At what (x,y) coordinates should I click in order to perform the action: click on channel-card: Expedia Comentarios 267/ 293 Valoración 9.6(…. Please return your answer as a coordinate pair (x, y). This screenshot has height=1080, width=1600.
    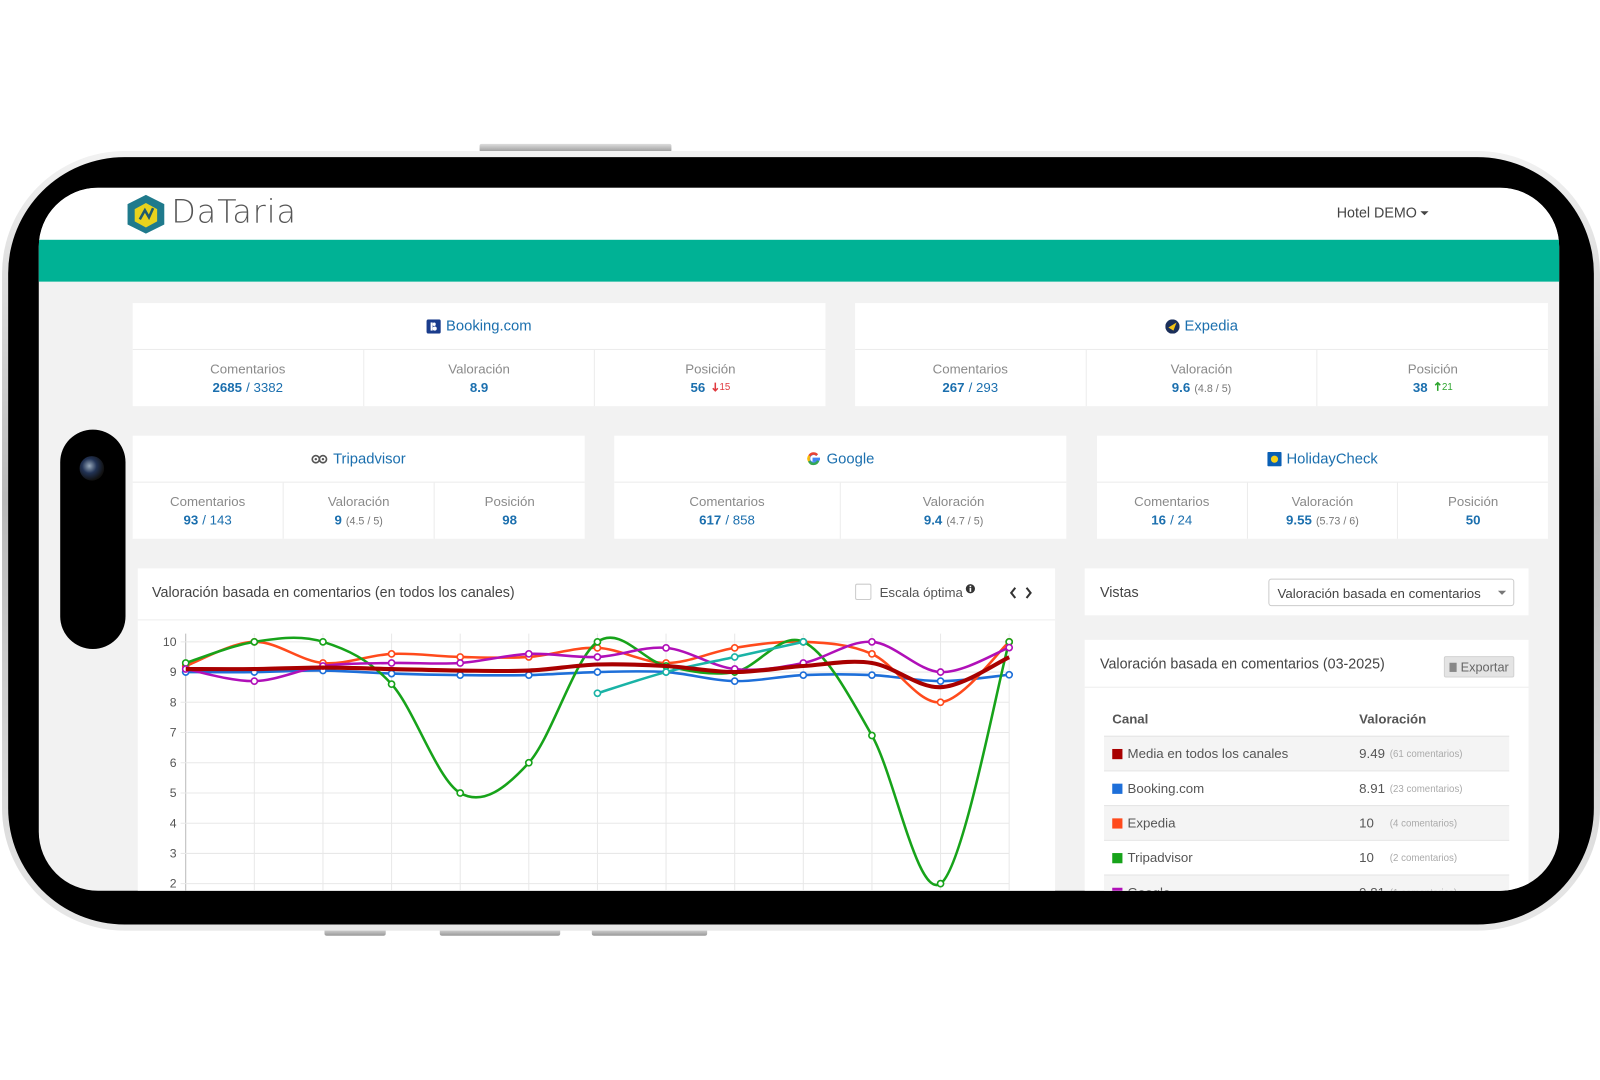
    Looking at the image, I should click on (1201, 355).